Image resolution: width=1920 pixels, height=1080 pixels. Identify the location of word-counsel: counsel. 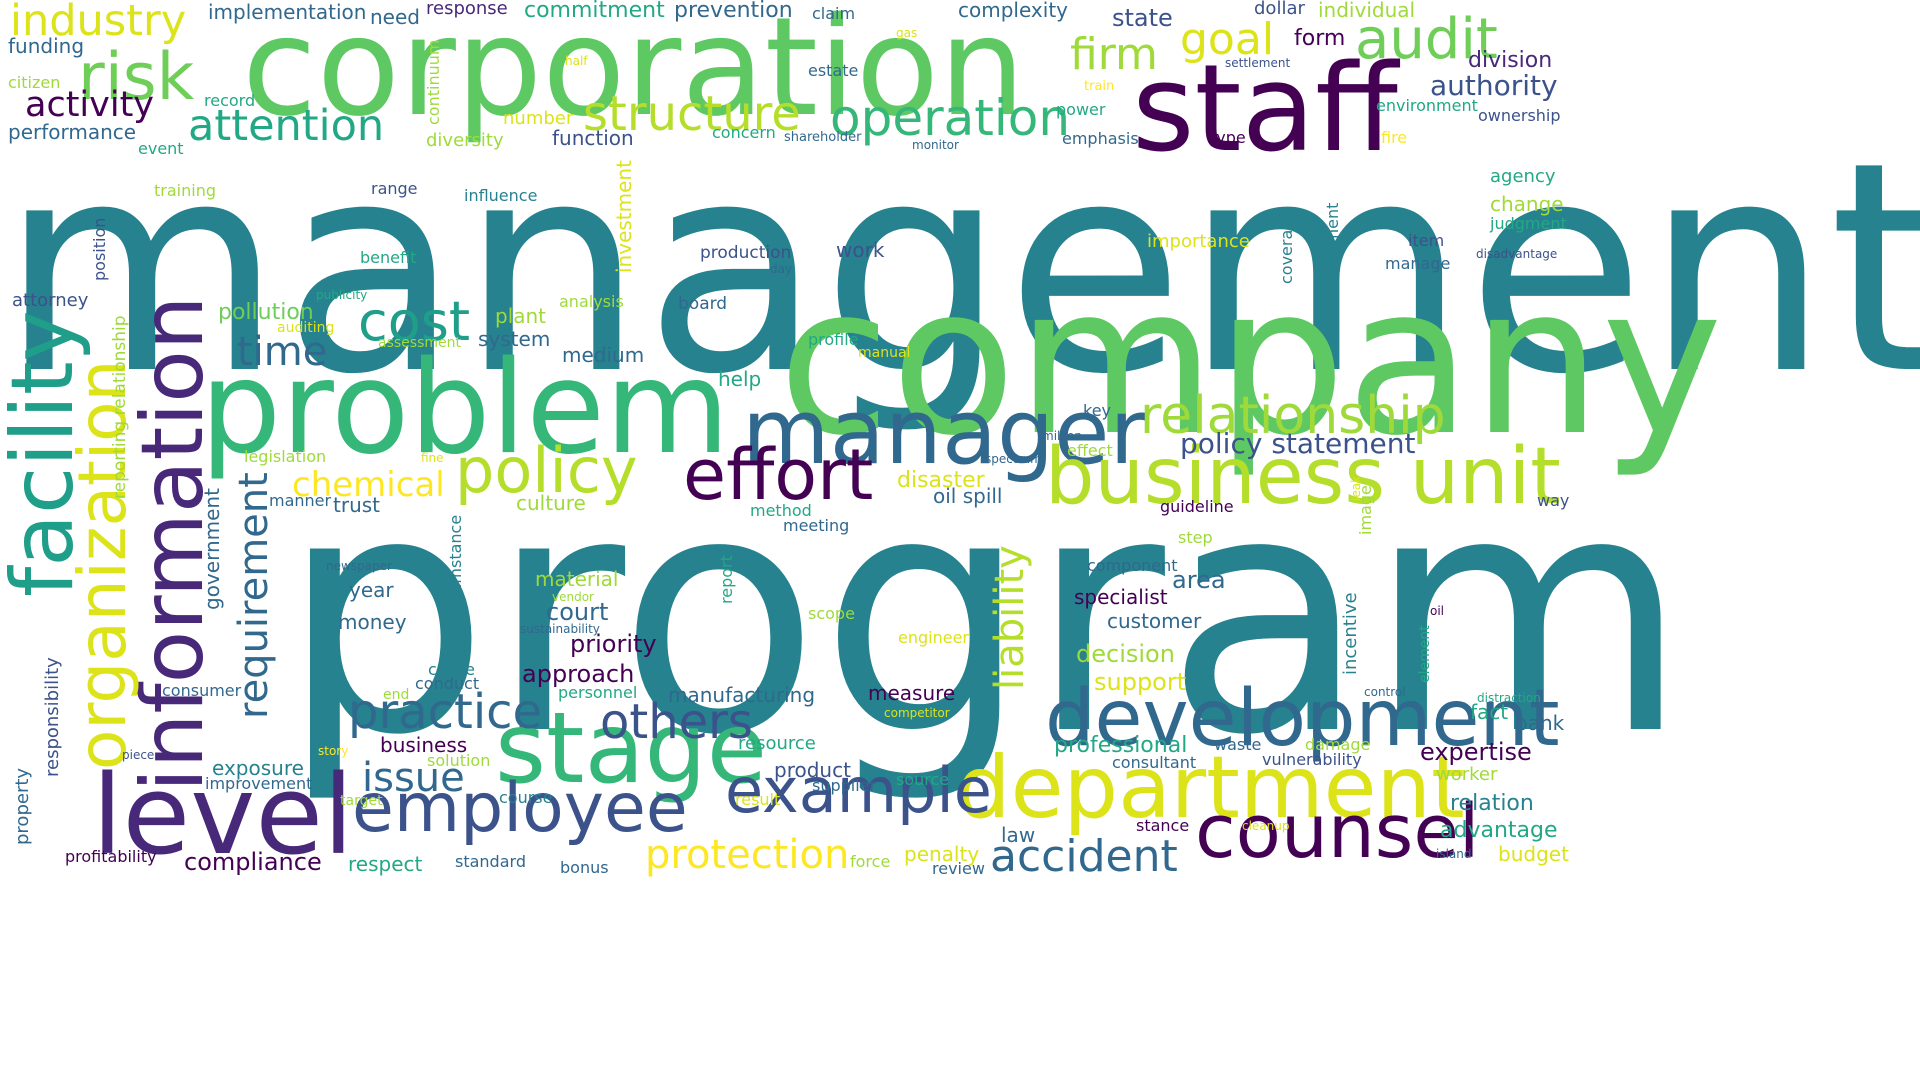
(1337, 832).